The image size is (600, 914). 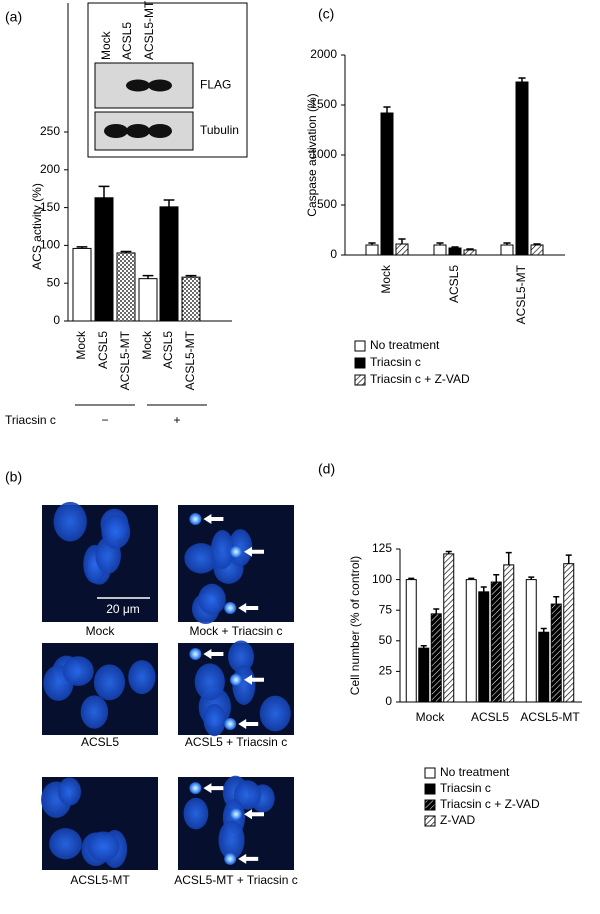 What do you see at coordinates (50, 131) in the screenshot?
I see `y-tick-label: 250` at bounding box center [50, 131].